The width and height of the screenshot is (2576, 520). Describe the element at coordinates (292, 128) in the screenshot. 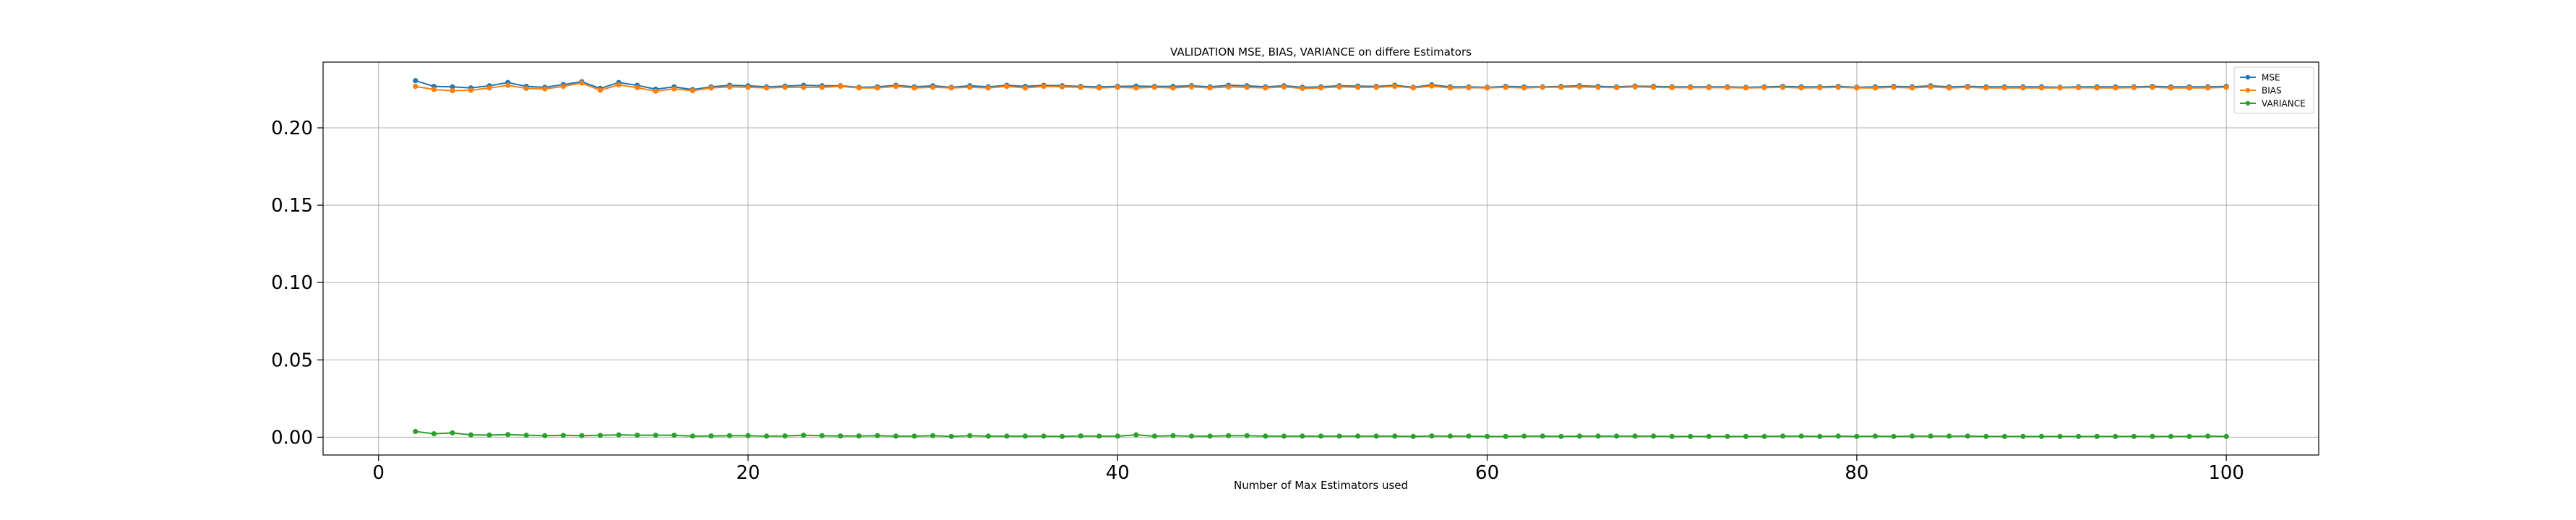

I see `y-tick-label: 0.20` at that location.